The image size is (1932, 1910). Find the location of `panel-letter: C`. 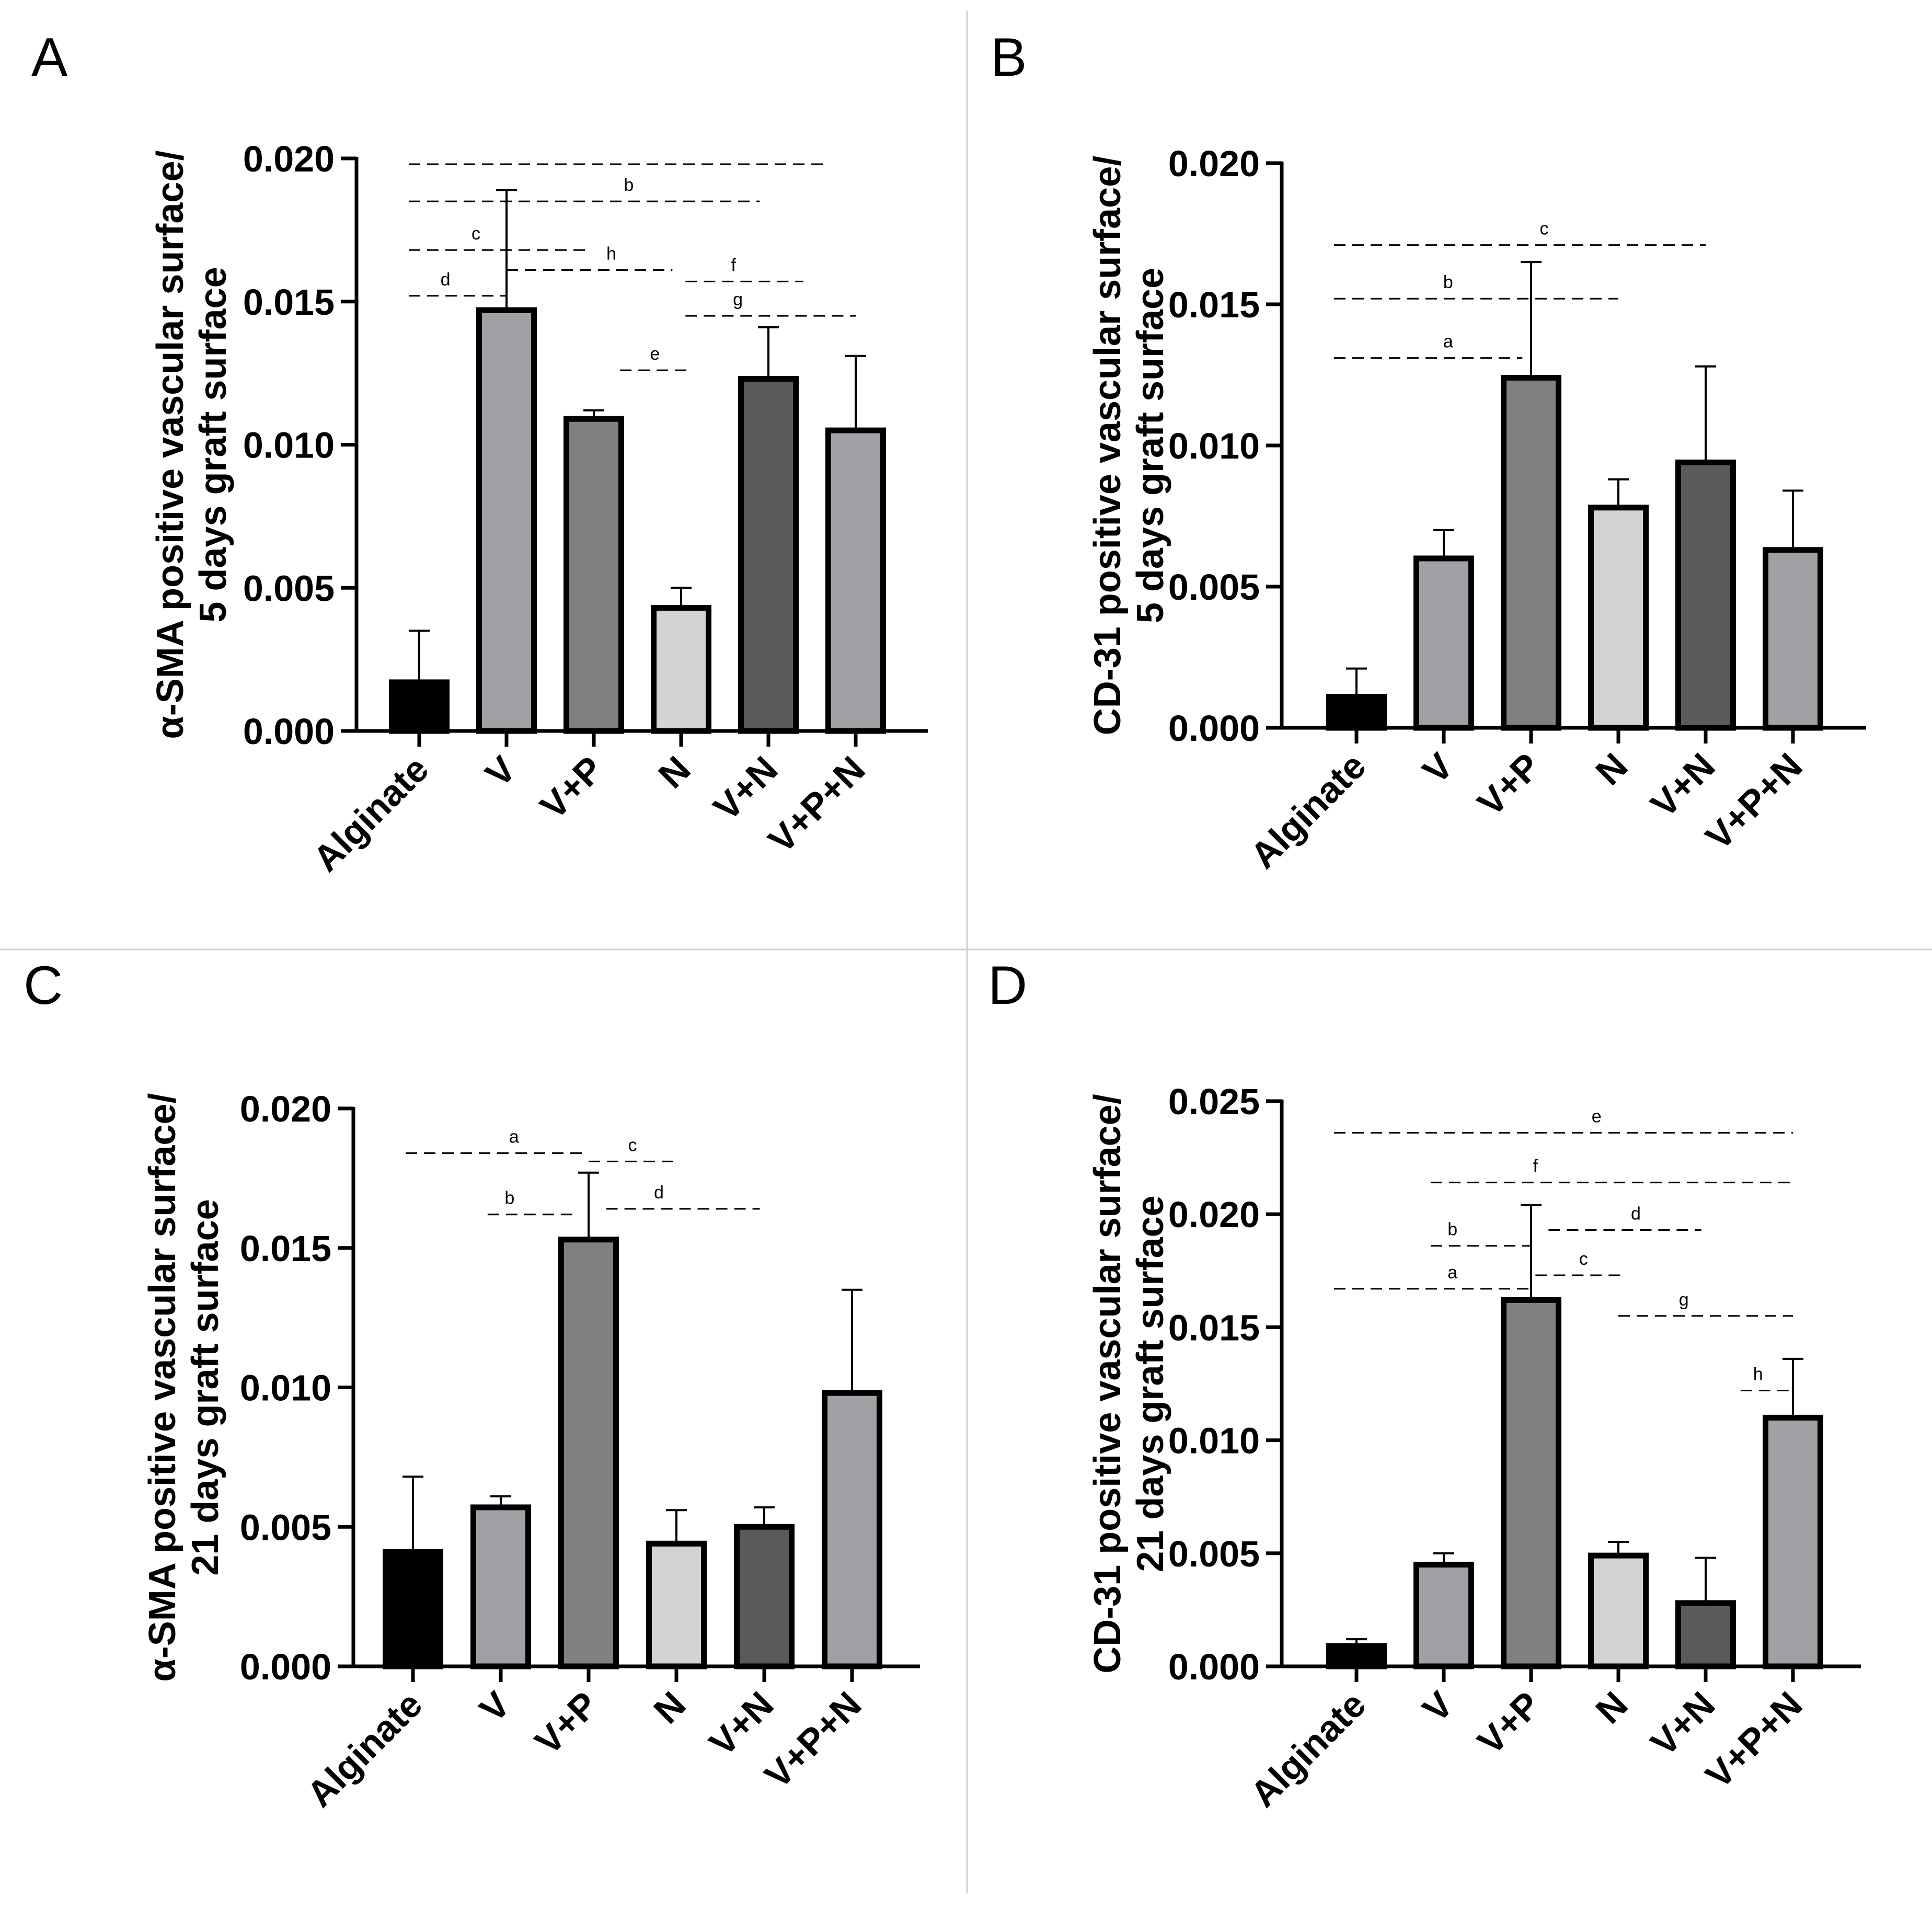

panel-letter: C is located at coordinates (43, 985).